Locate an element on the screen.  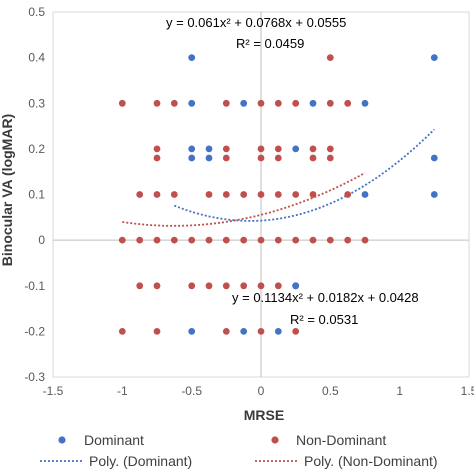
legend-marker-dominant is located at coordinates (62, 440).